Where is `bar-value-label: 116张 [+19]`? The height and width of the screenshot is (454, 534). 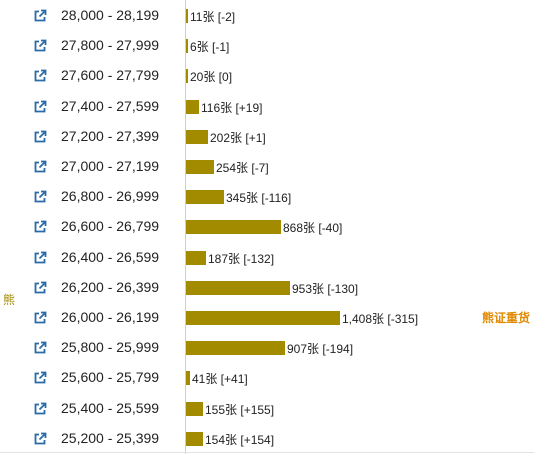 bar-value-label: 116张 [+19] is located at coordinates (232, 107).